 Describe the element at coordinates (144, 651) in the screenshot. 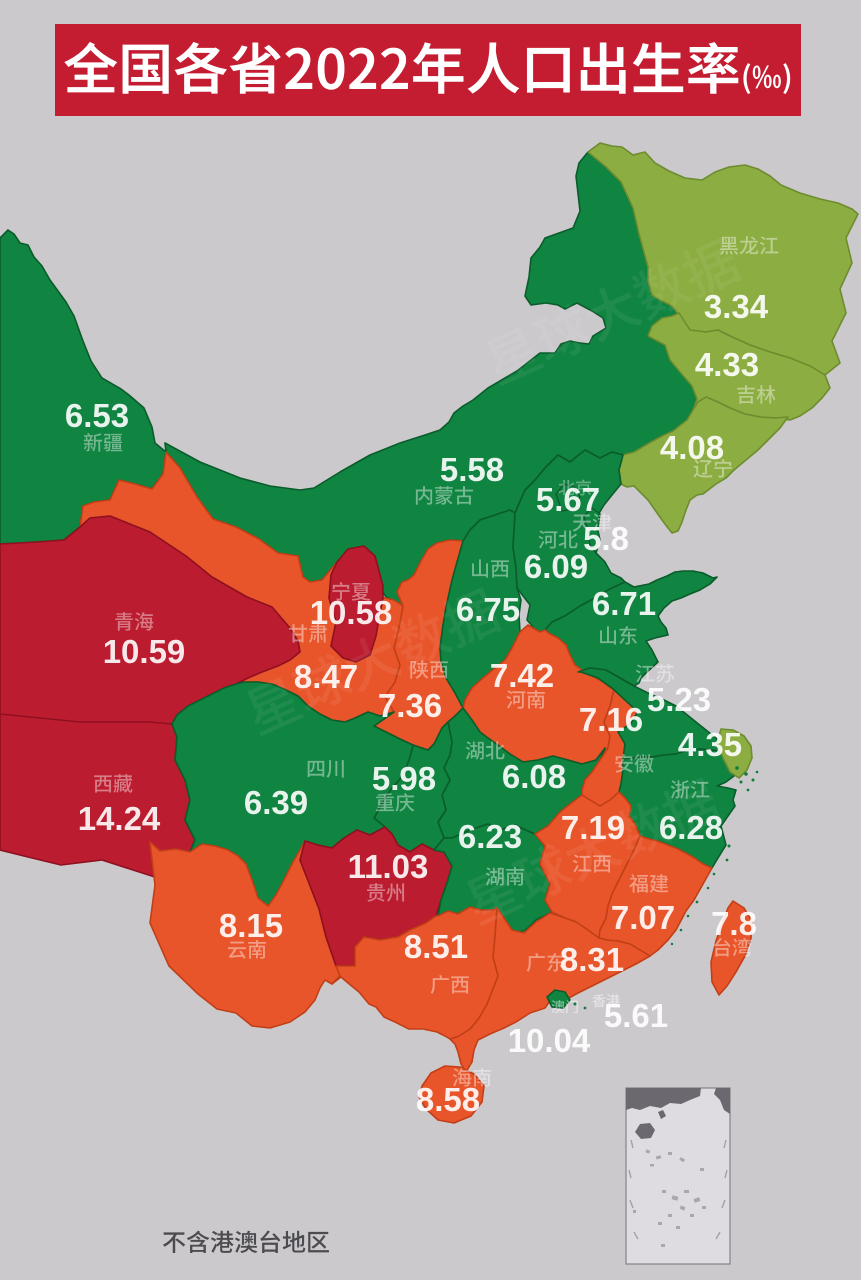

I see `svg-text: 10.59` at that location.